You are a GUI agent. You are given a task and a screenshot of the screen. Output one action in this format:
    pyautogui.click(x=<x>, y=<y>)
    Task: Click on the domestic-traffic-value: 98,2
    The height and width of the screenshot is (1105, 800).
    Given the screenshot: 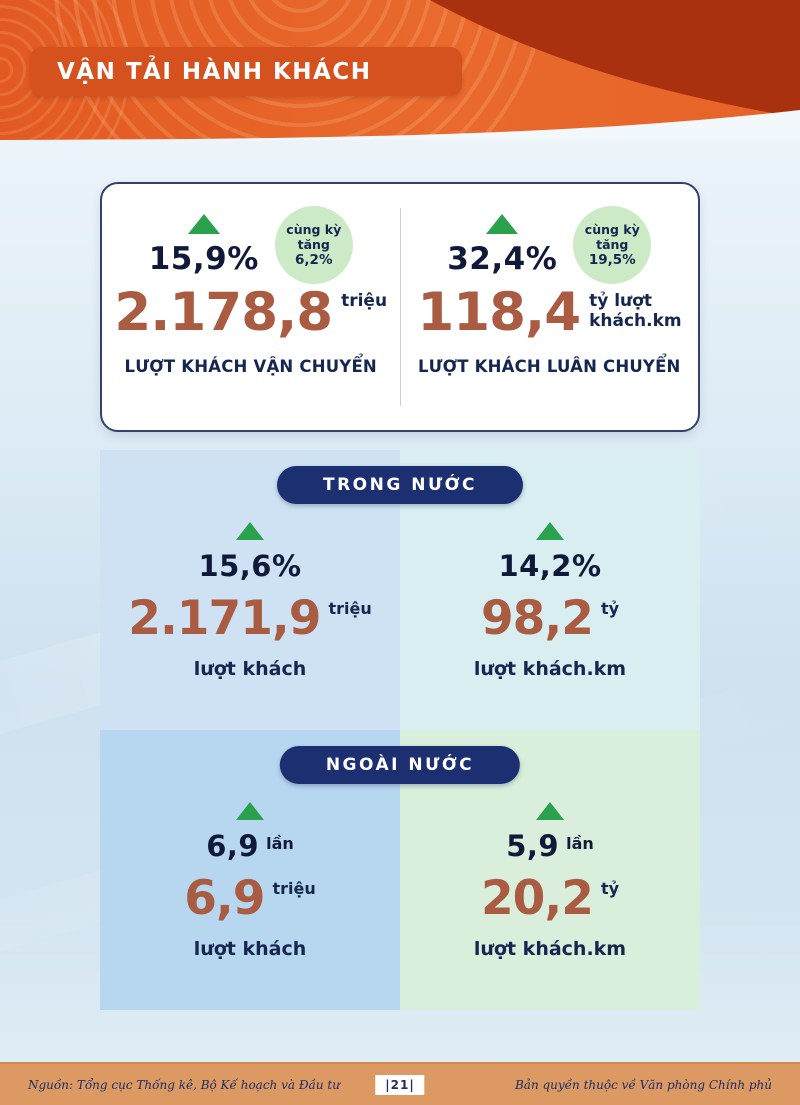 What is the action you would take?
    pyautogui.click(x=537, y=618)
    